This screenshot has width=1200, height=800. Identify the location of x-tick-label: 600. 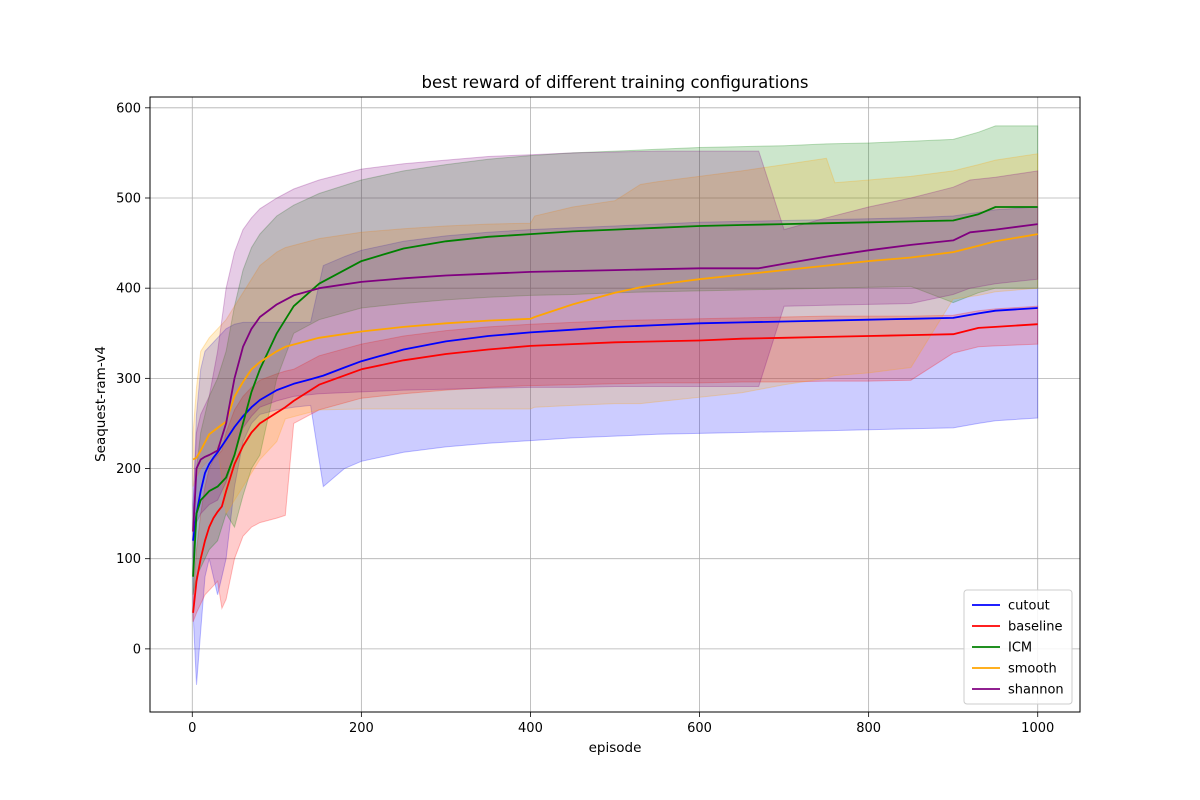
(699, 728).